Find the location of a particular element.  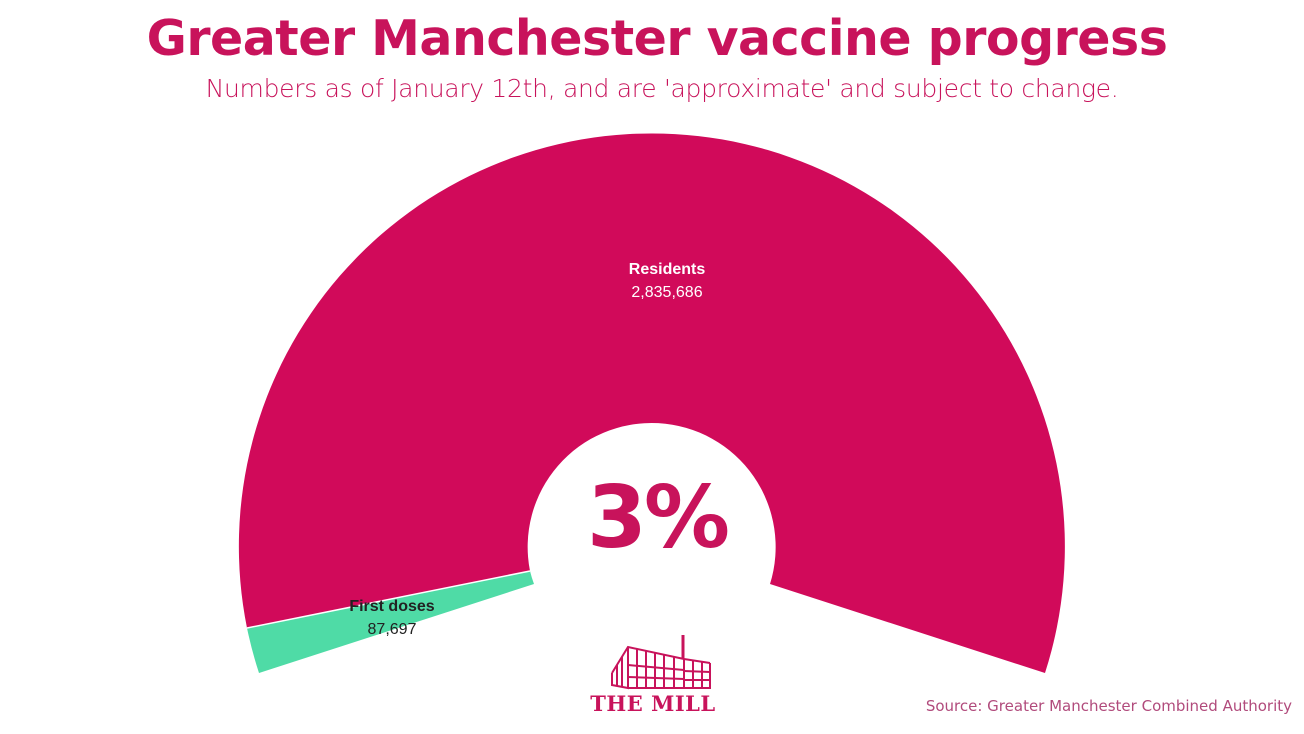

chart-title: Greater Manchester vaccine progress is located at coordinates (657, 38).